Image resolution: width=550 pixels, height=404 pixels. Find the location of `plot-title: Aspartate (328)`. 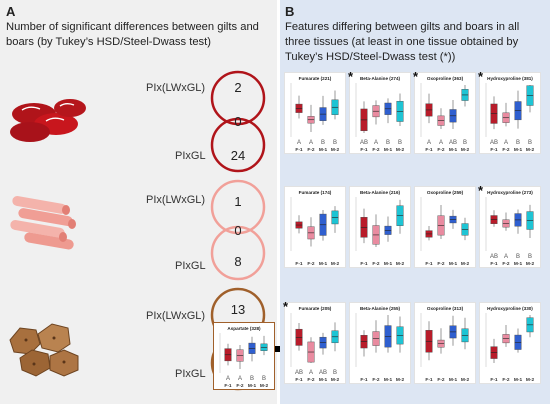

plot-title: Aspartate (328) is located at coordinates (244, 328).